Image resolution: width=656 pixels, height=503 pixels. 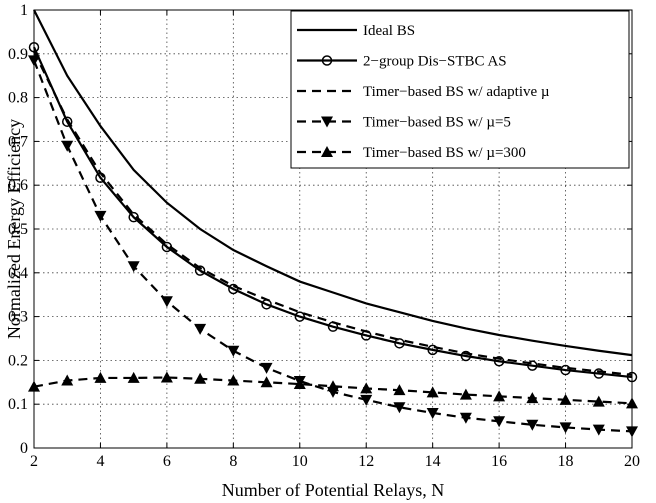 What do you see at coordinates (18, 54) in the screenshot?
I see `y-tick-label: 0.9` at bounding box center [18, 54].